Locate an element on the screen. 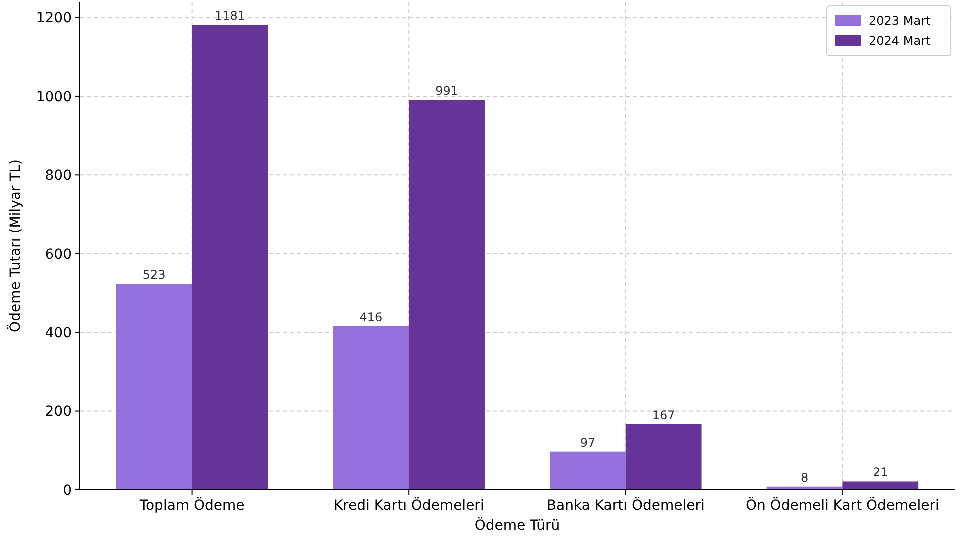 The width and height of the screenshot is (961, 540). y-tick-label: 0 is located at coordinates (67, 490).